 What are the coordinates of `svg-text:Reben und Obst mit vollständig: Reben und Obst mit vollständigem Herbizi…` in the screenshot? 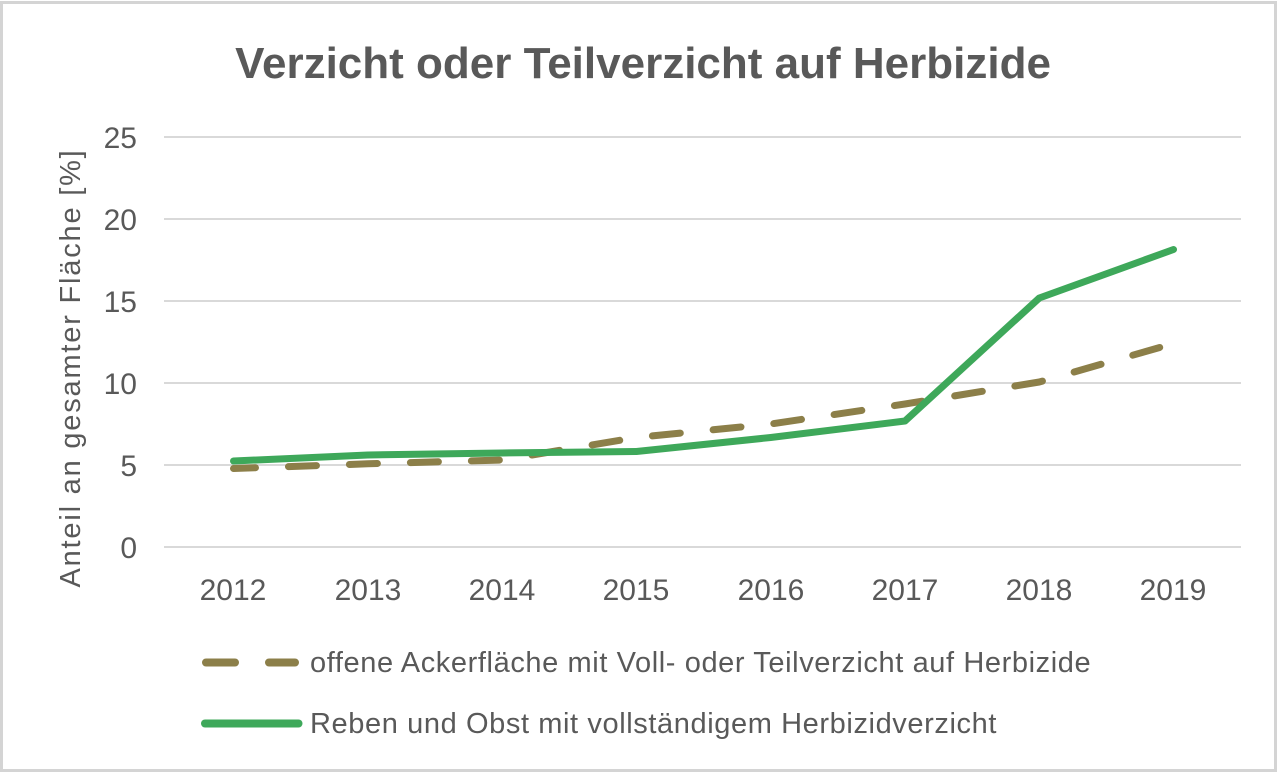 It's located at (653, 724).